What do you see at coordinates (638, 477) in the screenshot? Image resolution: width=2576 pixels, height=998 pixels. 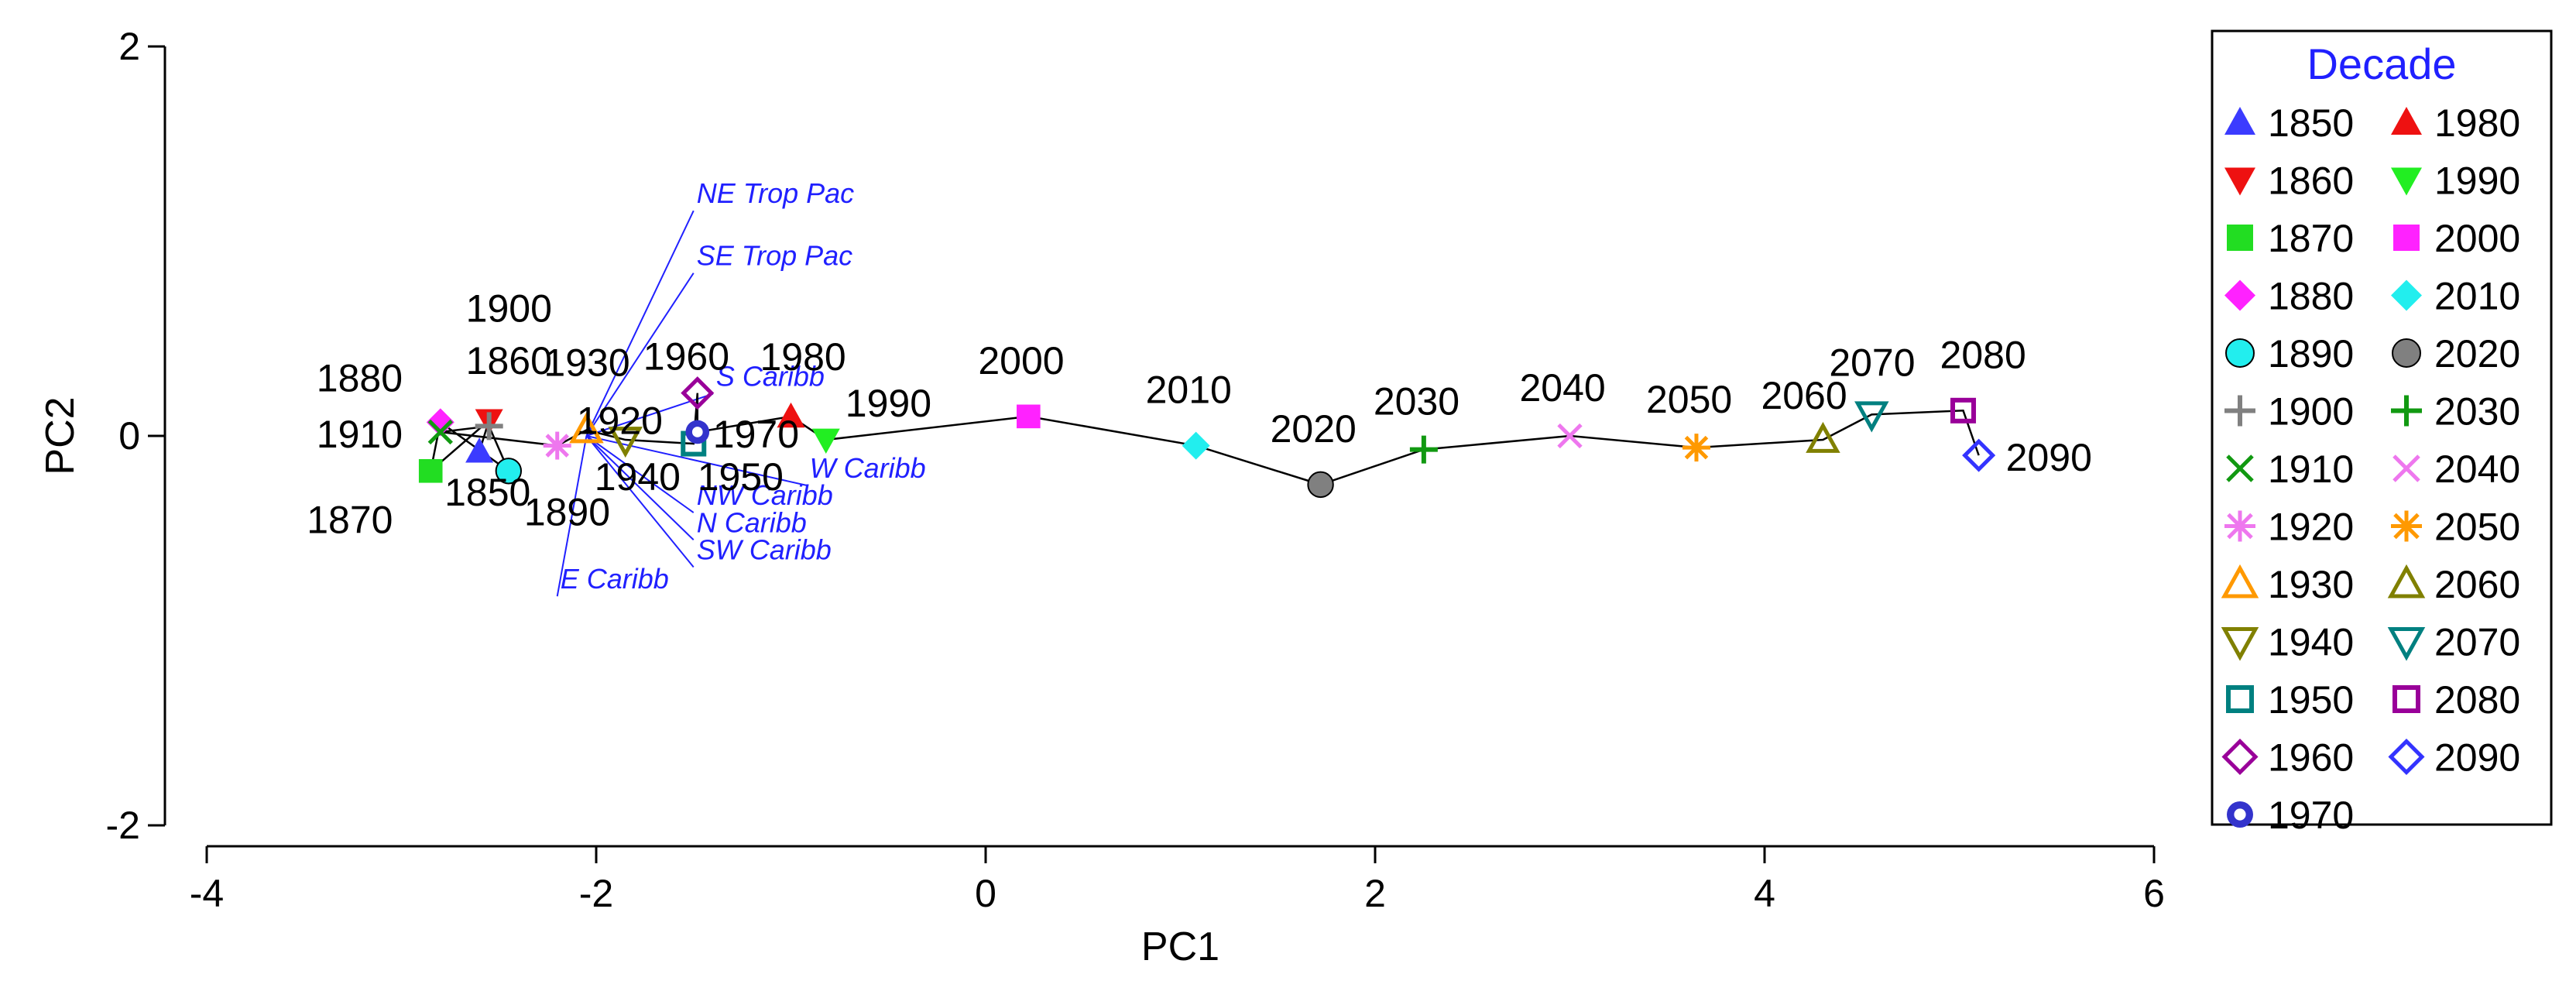 I see `point-label-1940: 1940` at bounding box center [638, 477].